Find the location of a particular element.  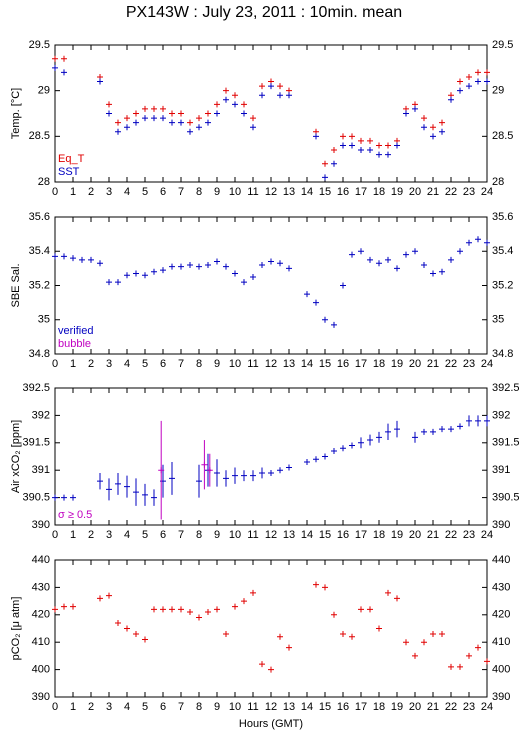

y-tick-label: 420 is located at coordinates (41, 615).